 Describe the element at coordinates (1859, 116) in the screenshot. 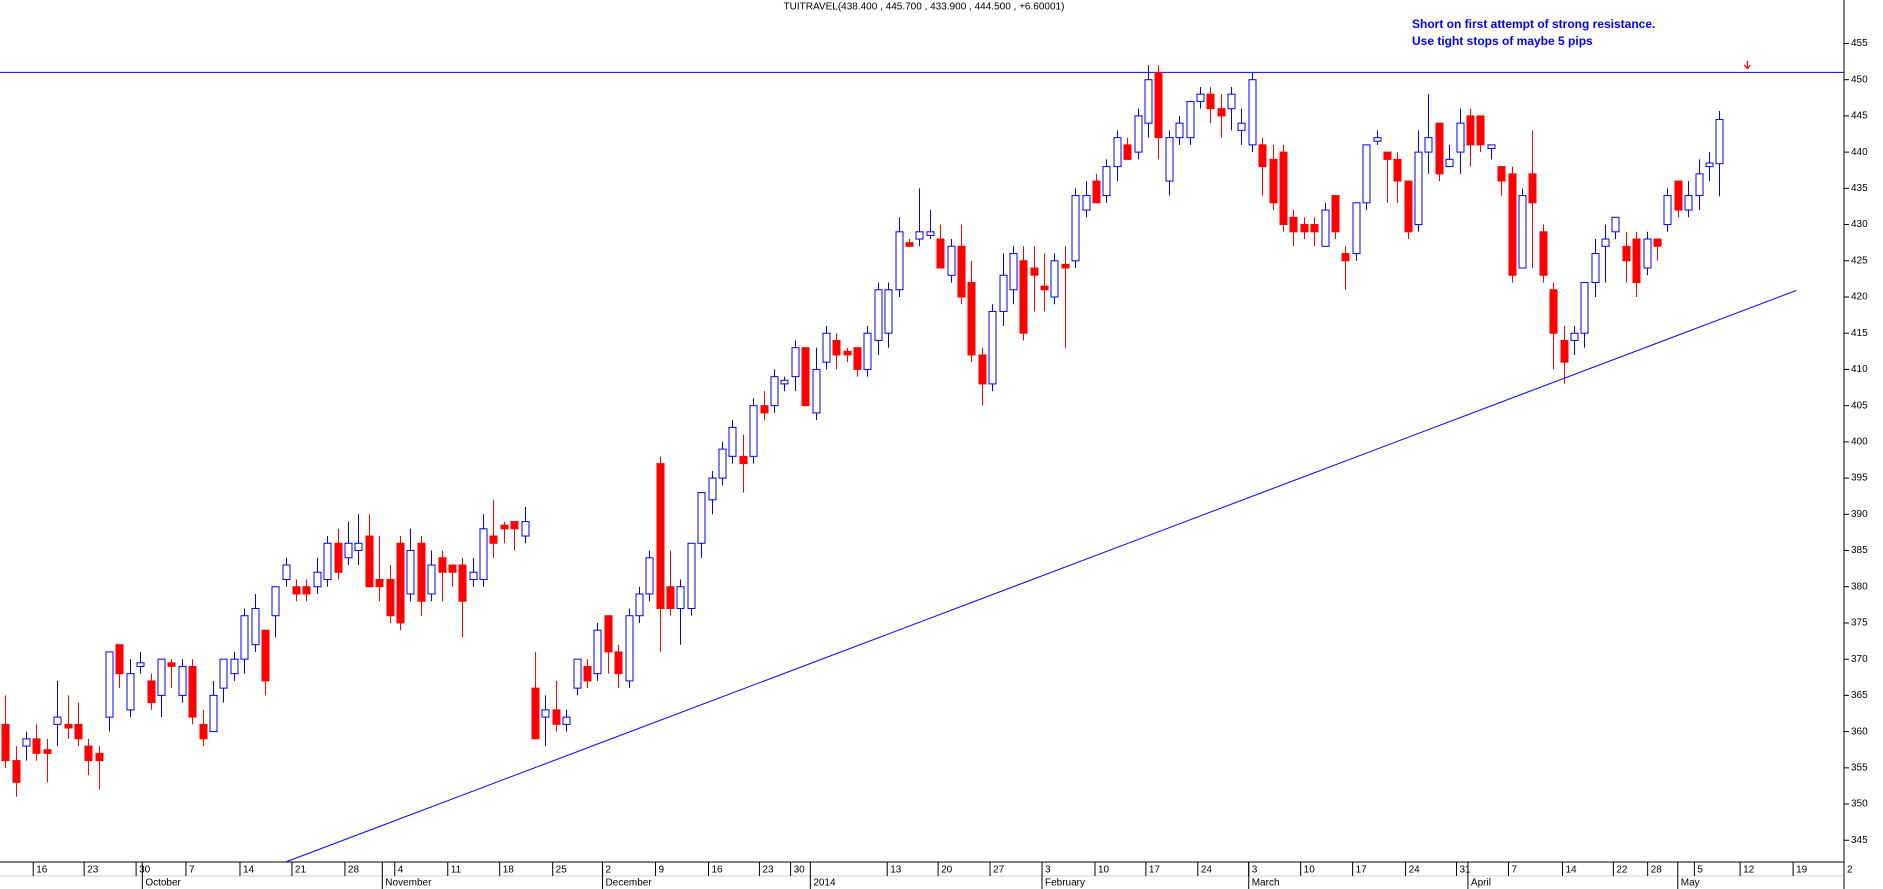

I see `y-tick-label: 445` at that location.